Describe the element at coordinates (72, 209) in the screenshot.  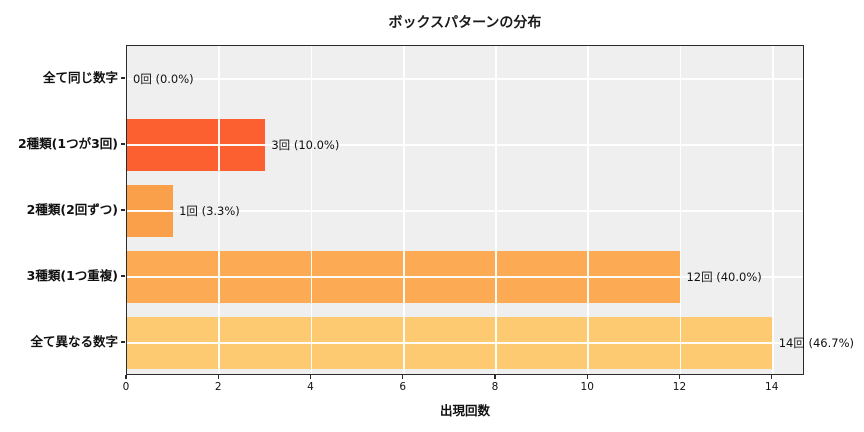
I see `y-tick-label: 2種類(2回ずつ)` at that location.